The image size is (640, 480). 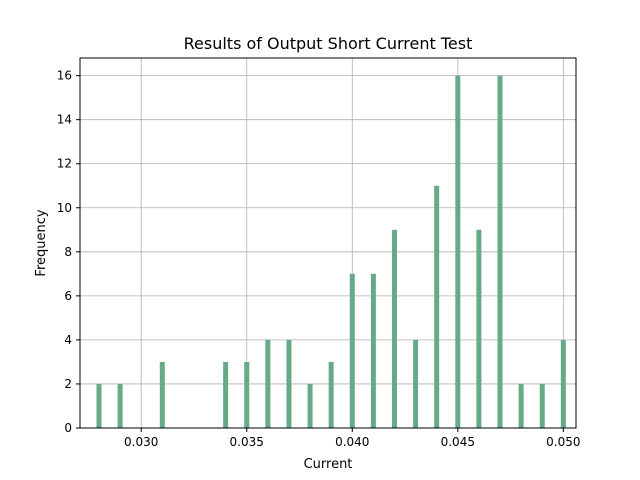 I want to click on x-tick-label: 0.045, so click(x=458, y=442).